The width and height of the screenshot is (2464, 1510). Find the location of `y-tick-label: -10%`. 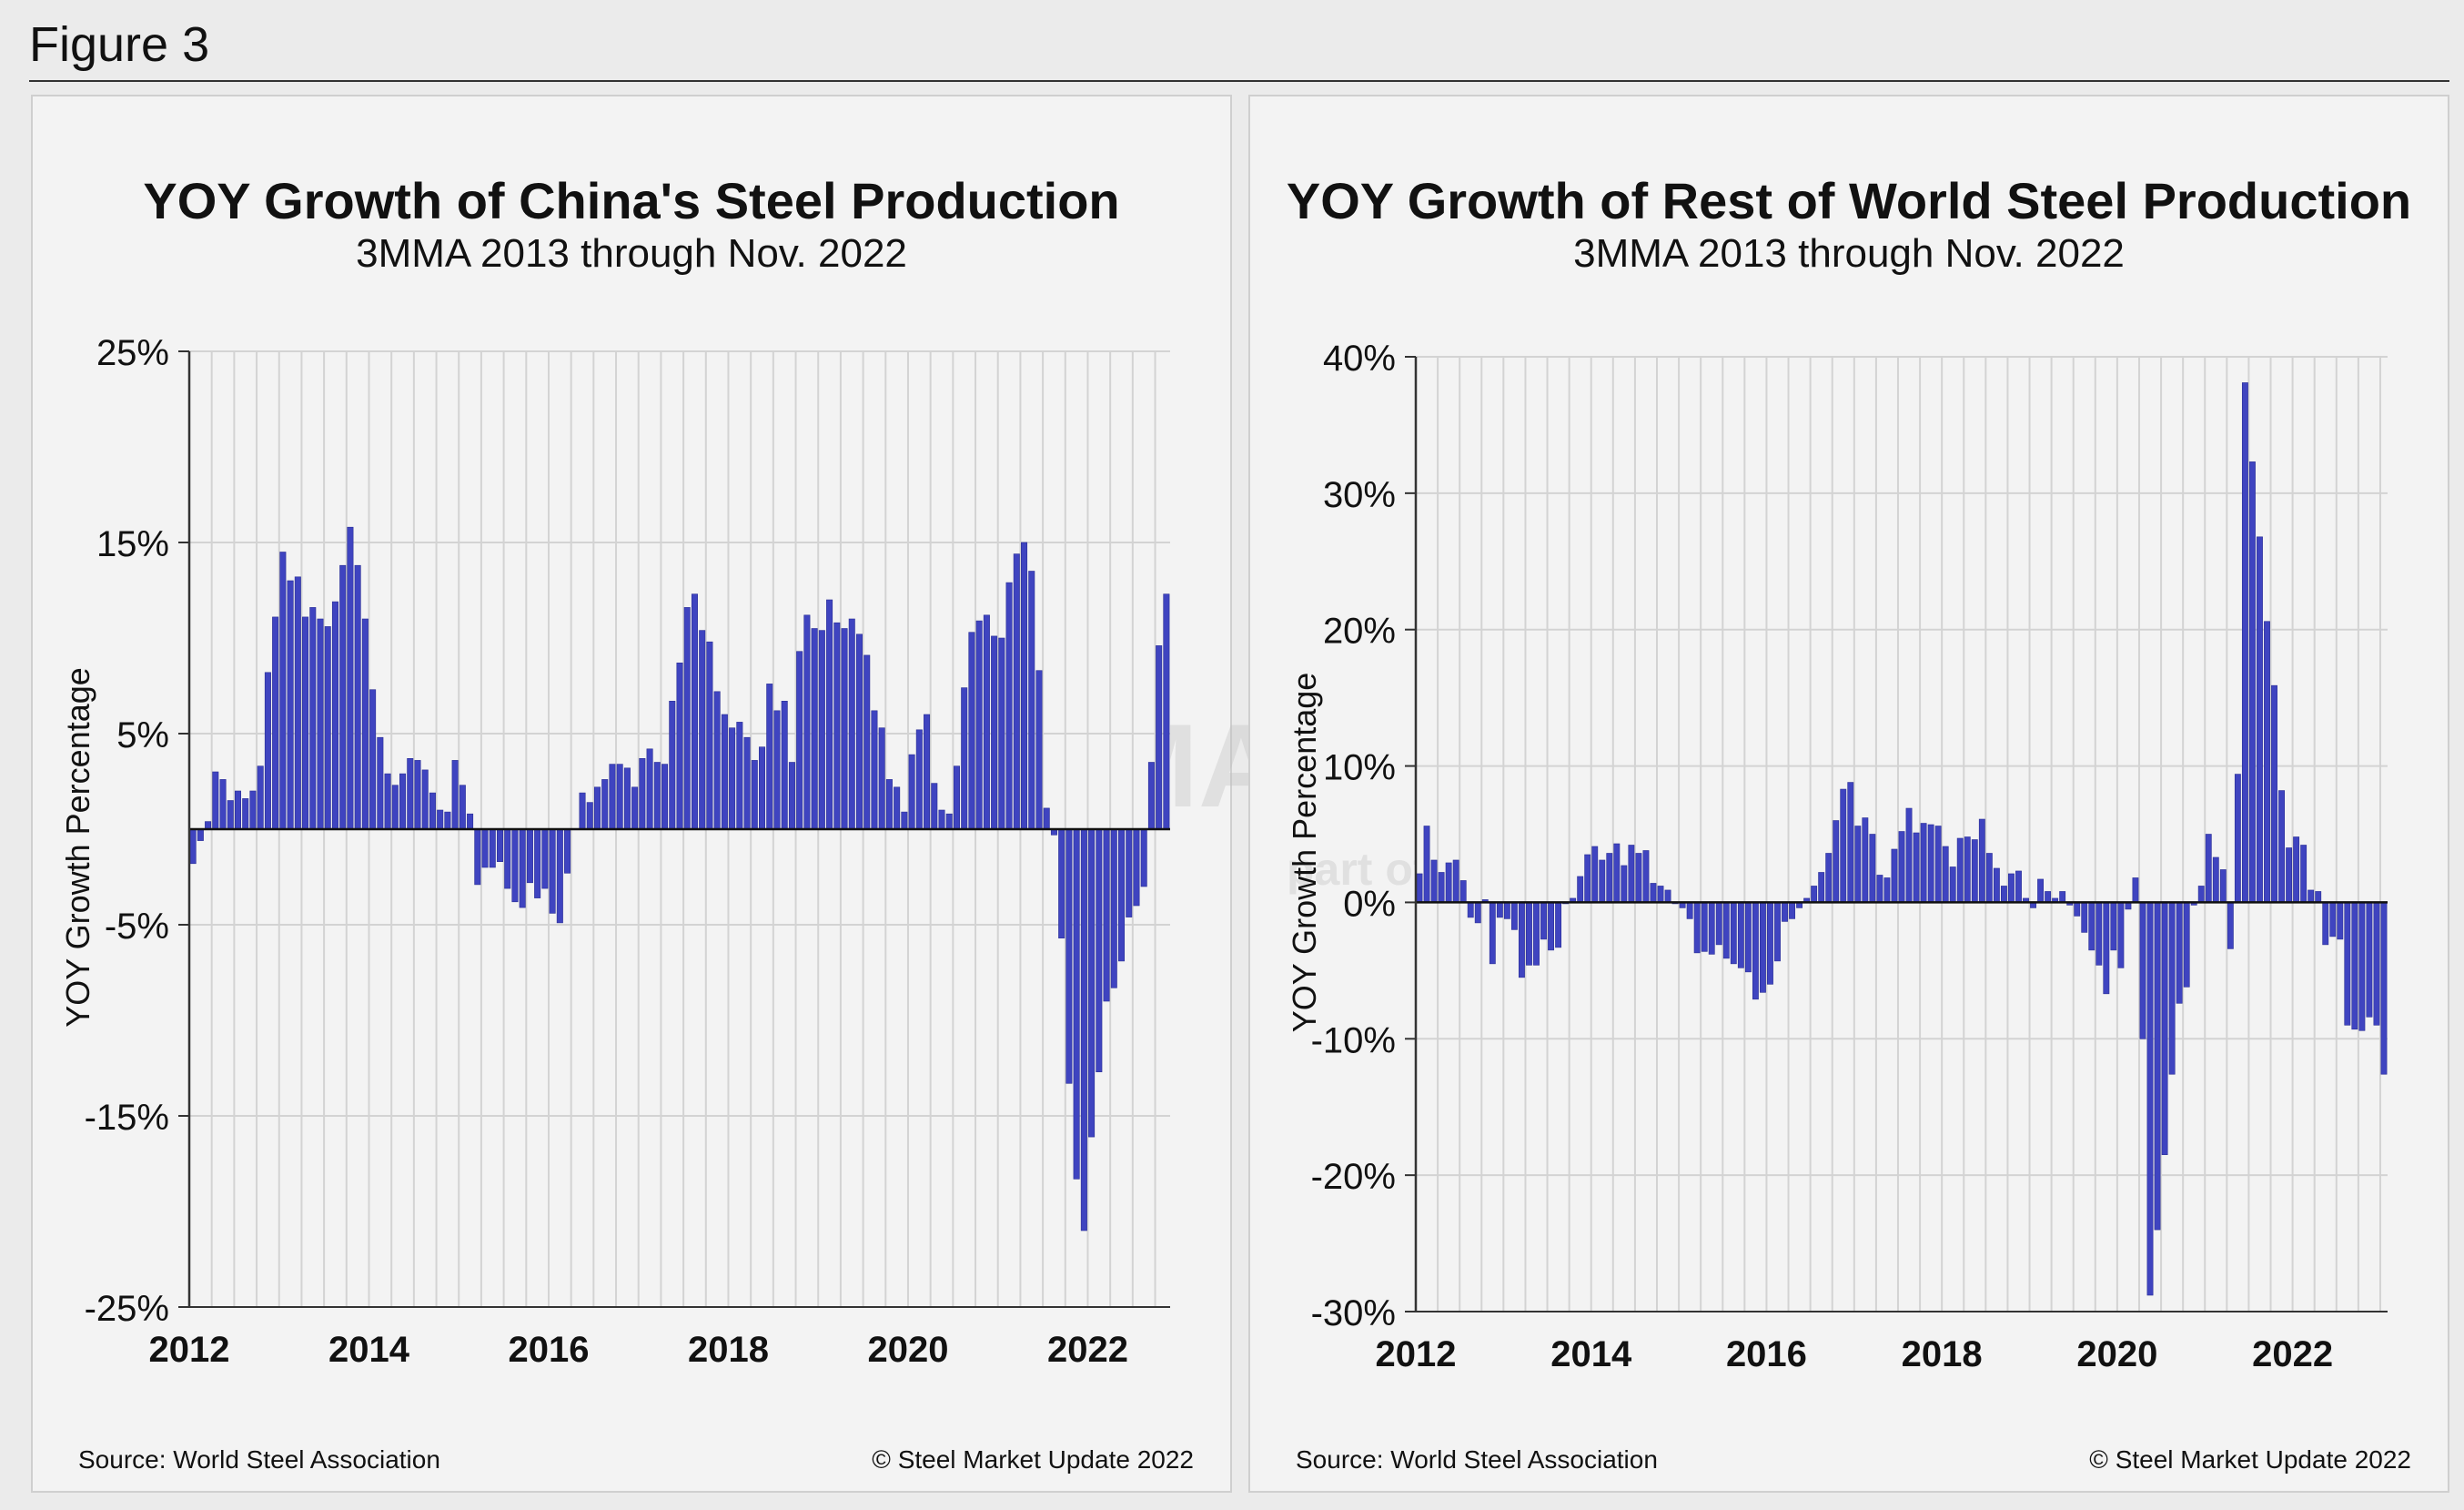

y-tick-label: -10% is located at coordinates (1353, 1040).